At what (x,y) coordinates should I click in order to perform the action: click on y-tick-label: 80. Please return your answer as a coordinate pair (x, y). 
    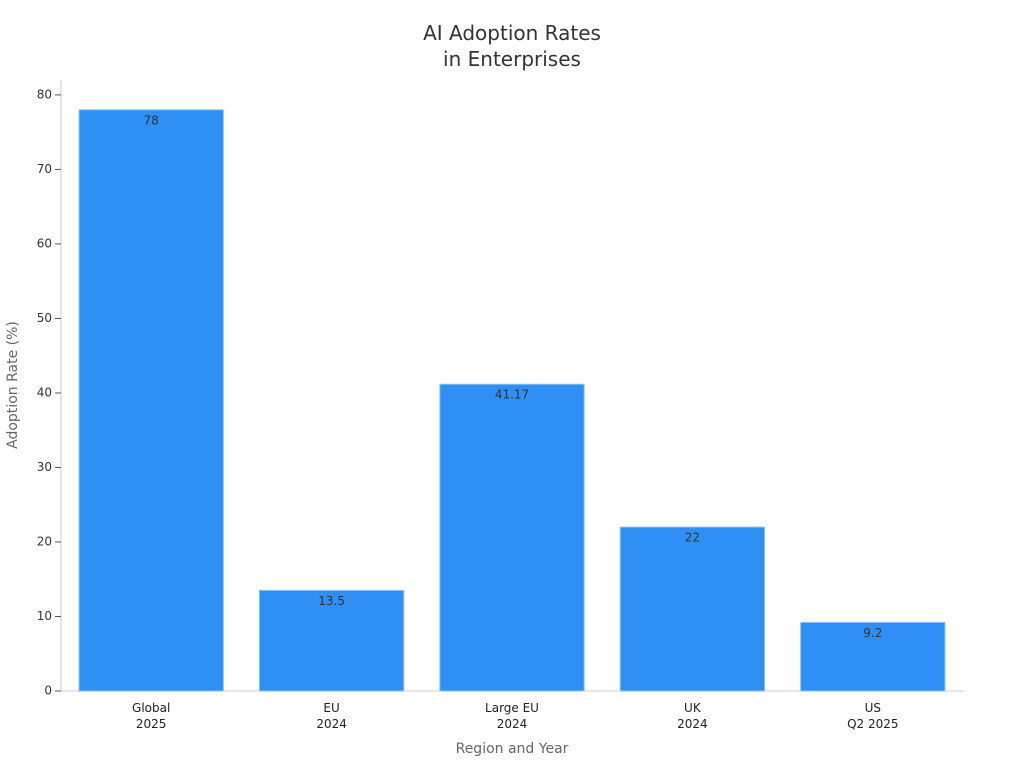
    Looking at the image, I should click on (44, 94).